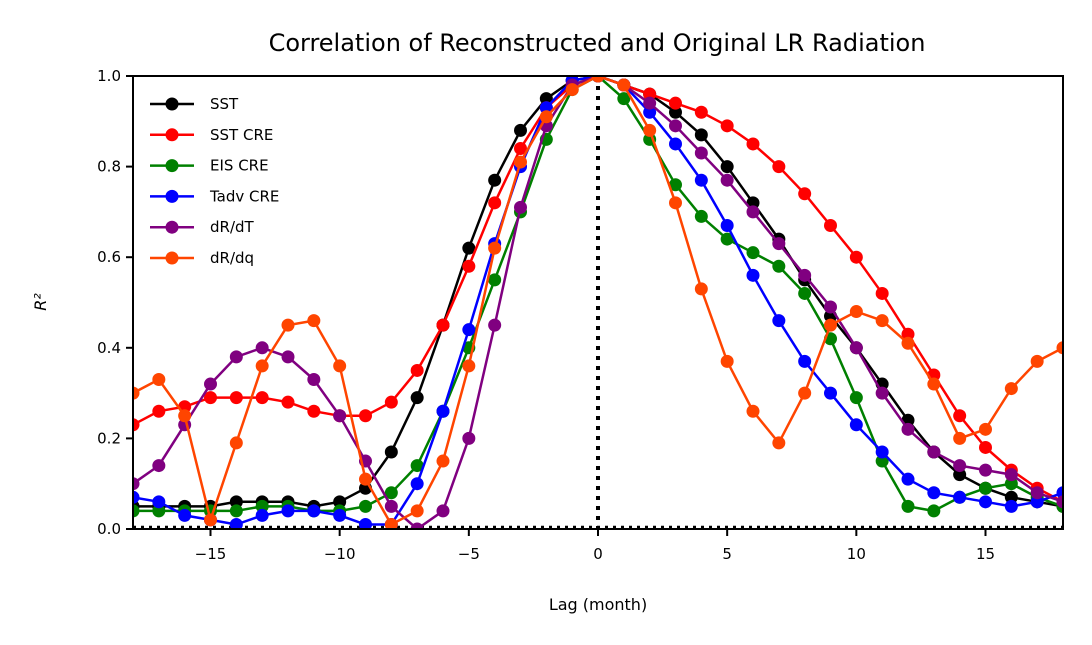  What do you see at coordinates (202, 227) in the screenshot?
I see `legend-entry: dR/dT` at bounding box center [202, 227].